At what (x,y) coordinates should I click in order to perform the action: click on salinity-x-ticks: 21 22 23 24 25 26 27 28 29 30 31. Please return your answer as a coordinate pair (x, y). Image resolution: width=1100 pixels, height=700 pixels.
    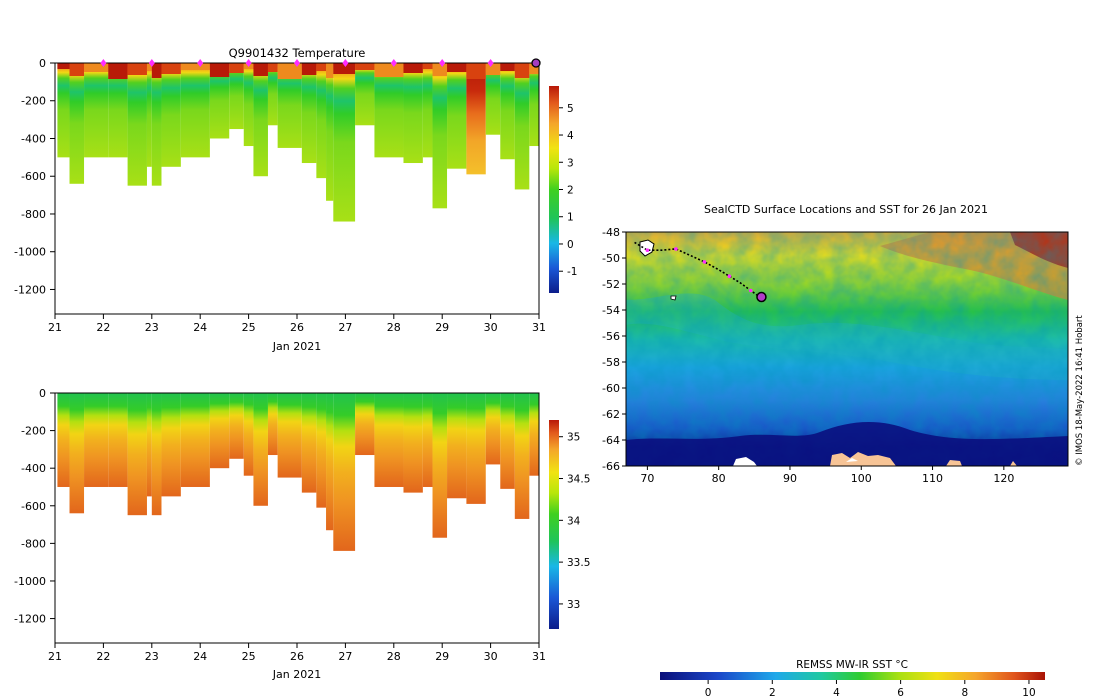
    Looking at the image, I should click on (297, 653).